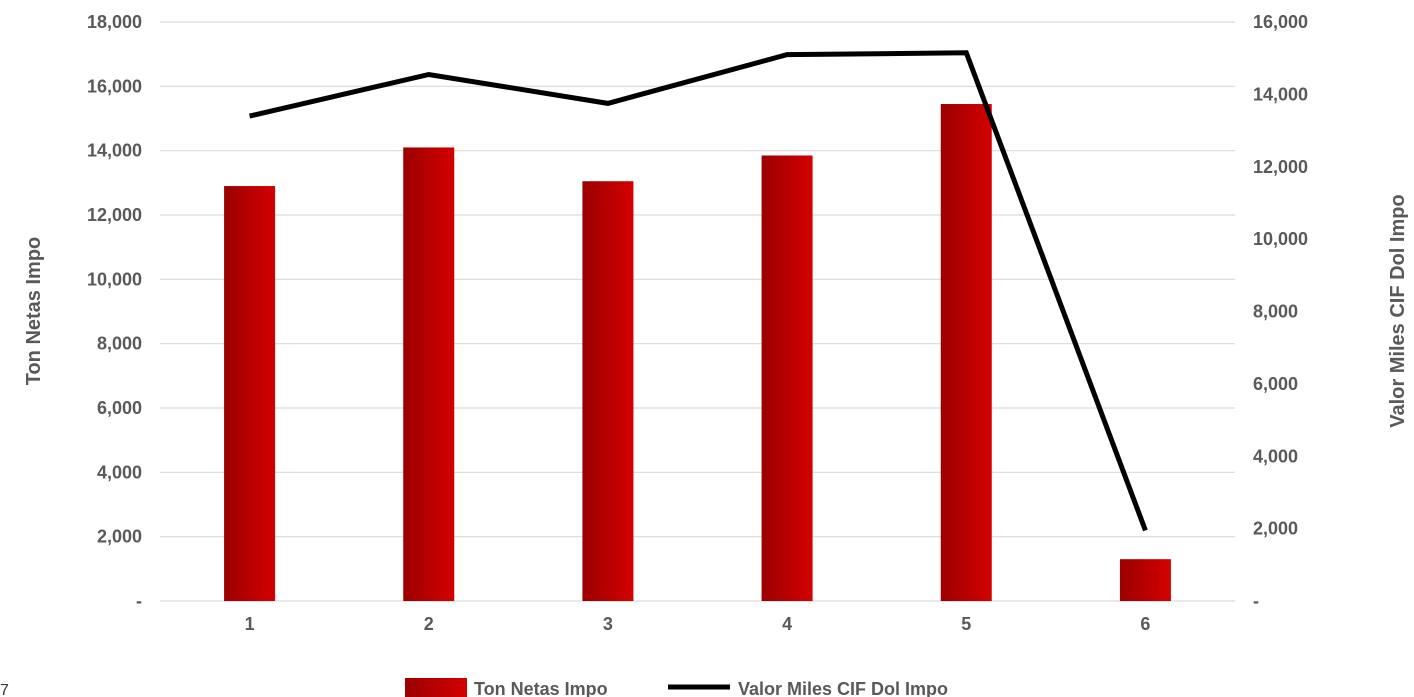 This screenshot has width=1414, height=697. What do you see at coordinates (1275, 312) in the screenshot?
I see `right-tick-label: 8,000` at bounding box center [1275, 312].